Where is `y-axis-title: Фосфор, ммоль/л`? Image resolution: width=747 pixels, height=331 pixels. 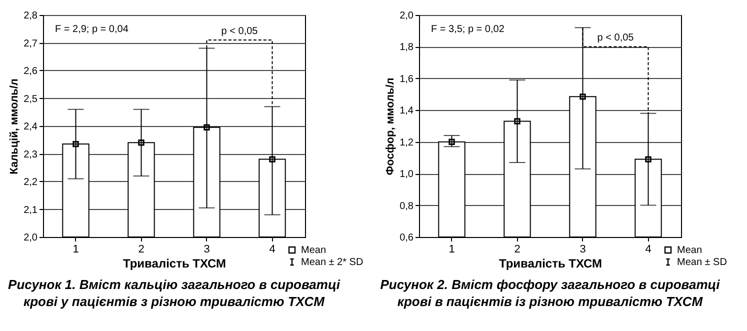 y-axis-title: Фосфор, ммоль/л is located at coordinates (390, 127).